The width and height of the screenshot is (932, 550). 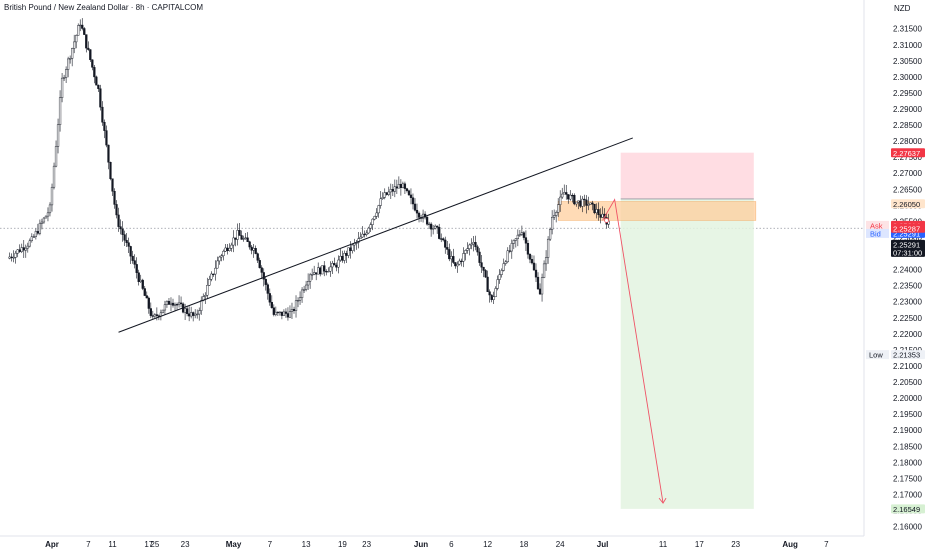 What do you see at coordinates (907, 302) in the screenshot?
I see `price-tick-label: 2.23000` at bounding box center [907, 302].